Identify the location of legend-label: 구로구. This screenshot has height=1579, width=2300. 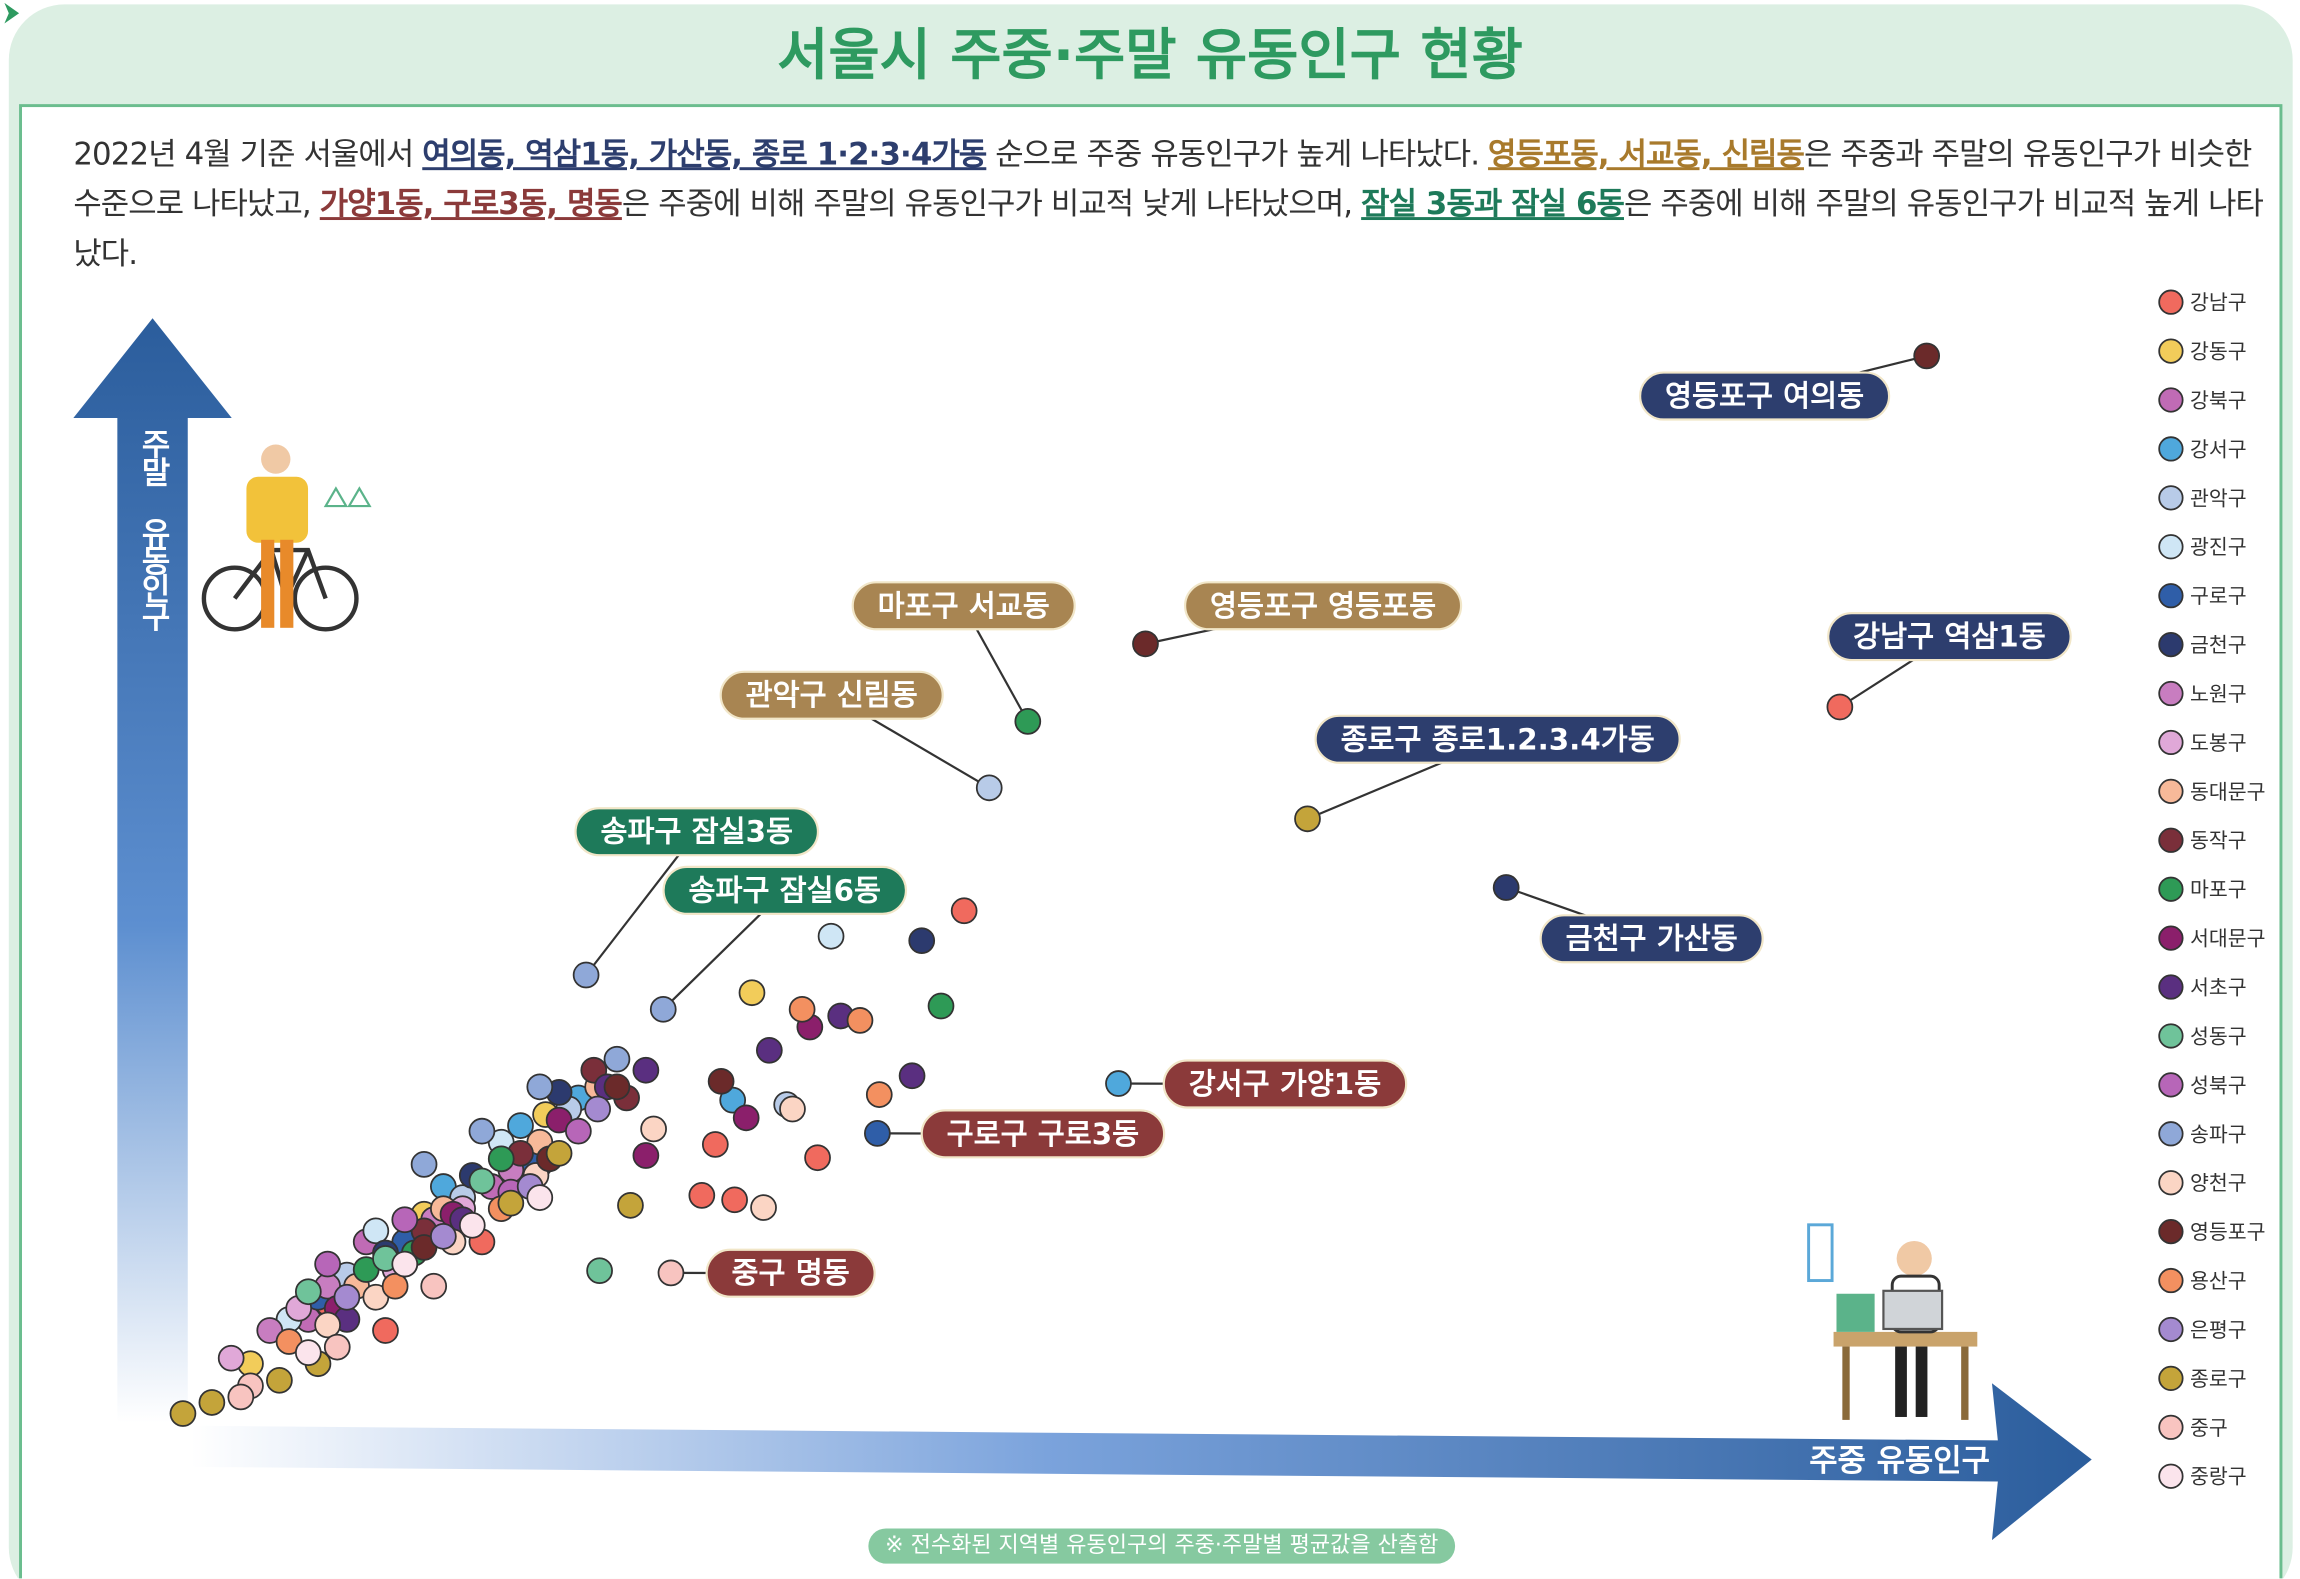
(2218, 596).